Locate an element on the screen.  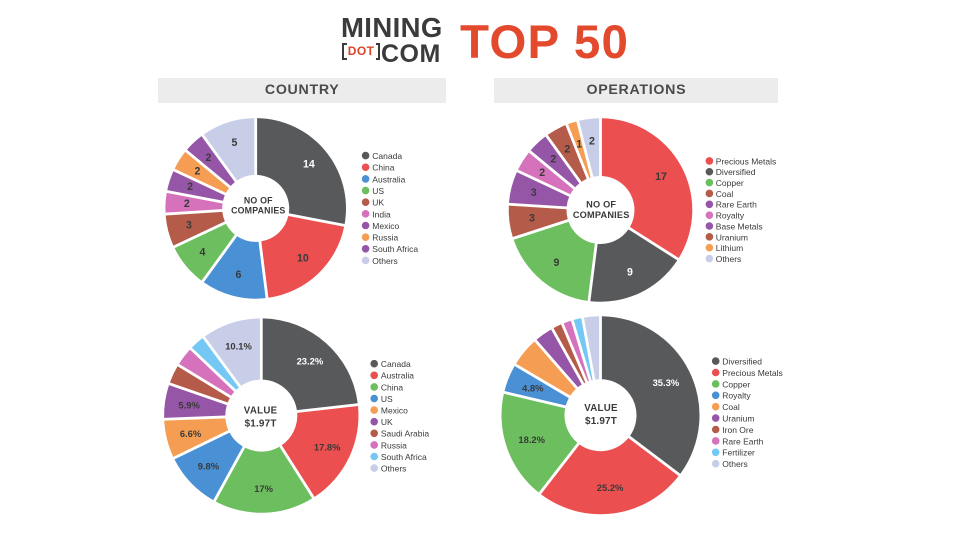
svg-text: 25.2% is located at coordinates (610, 487).